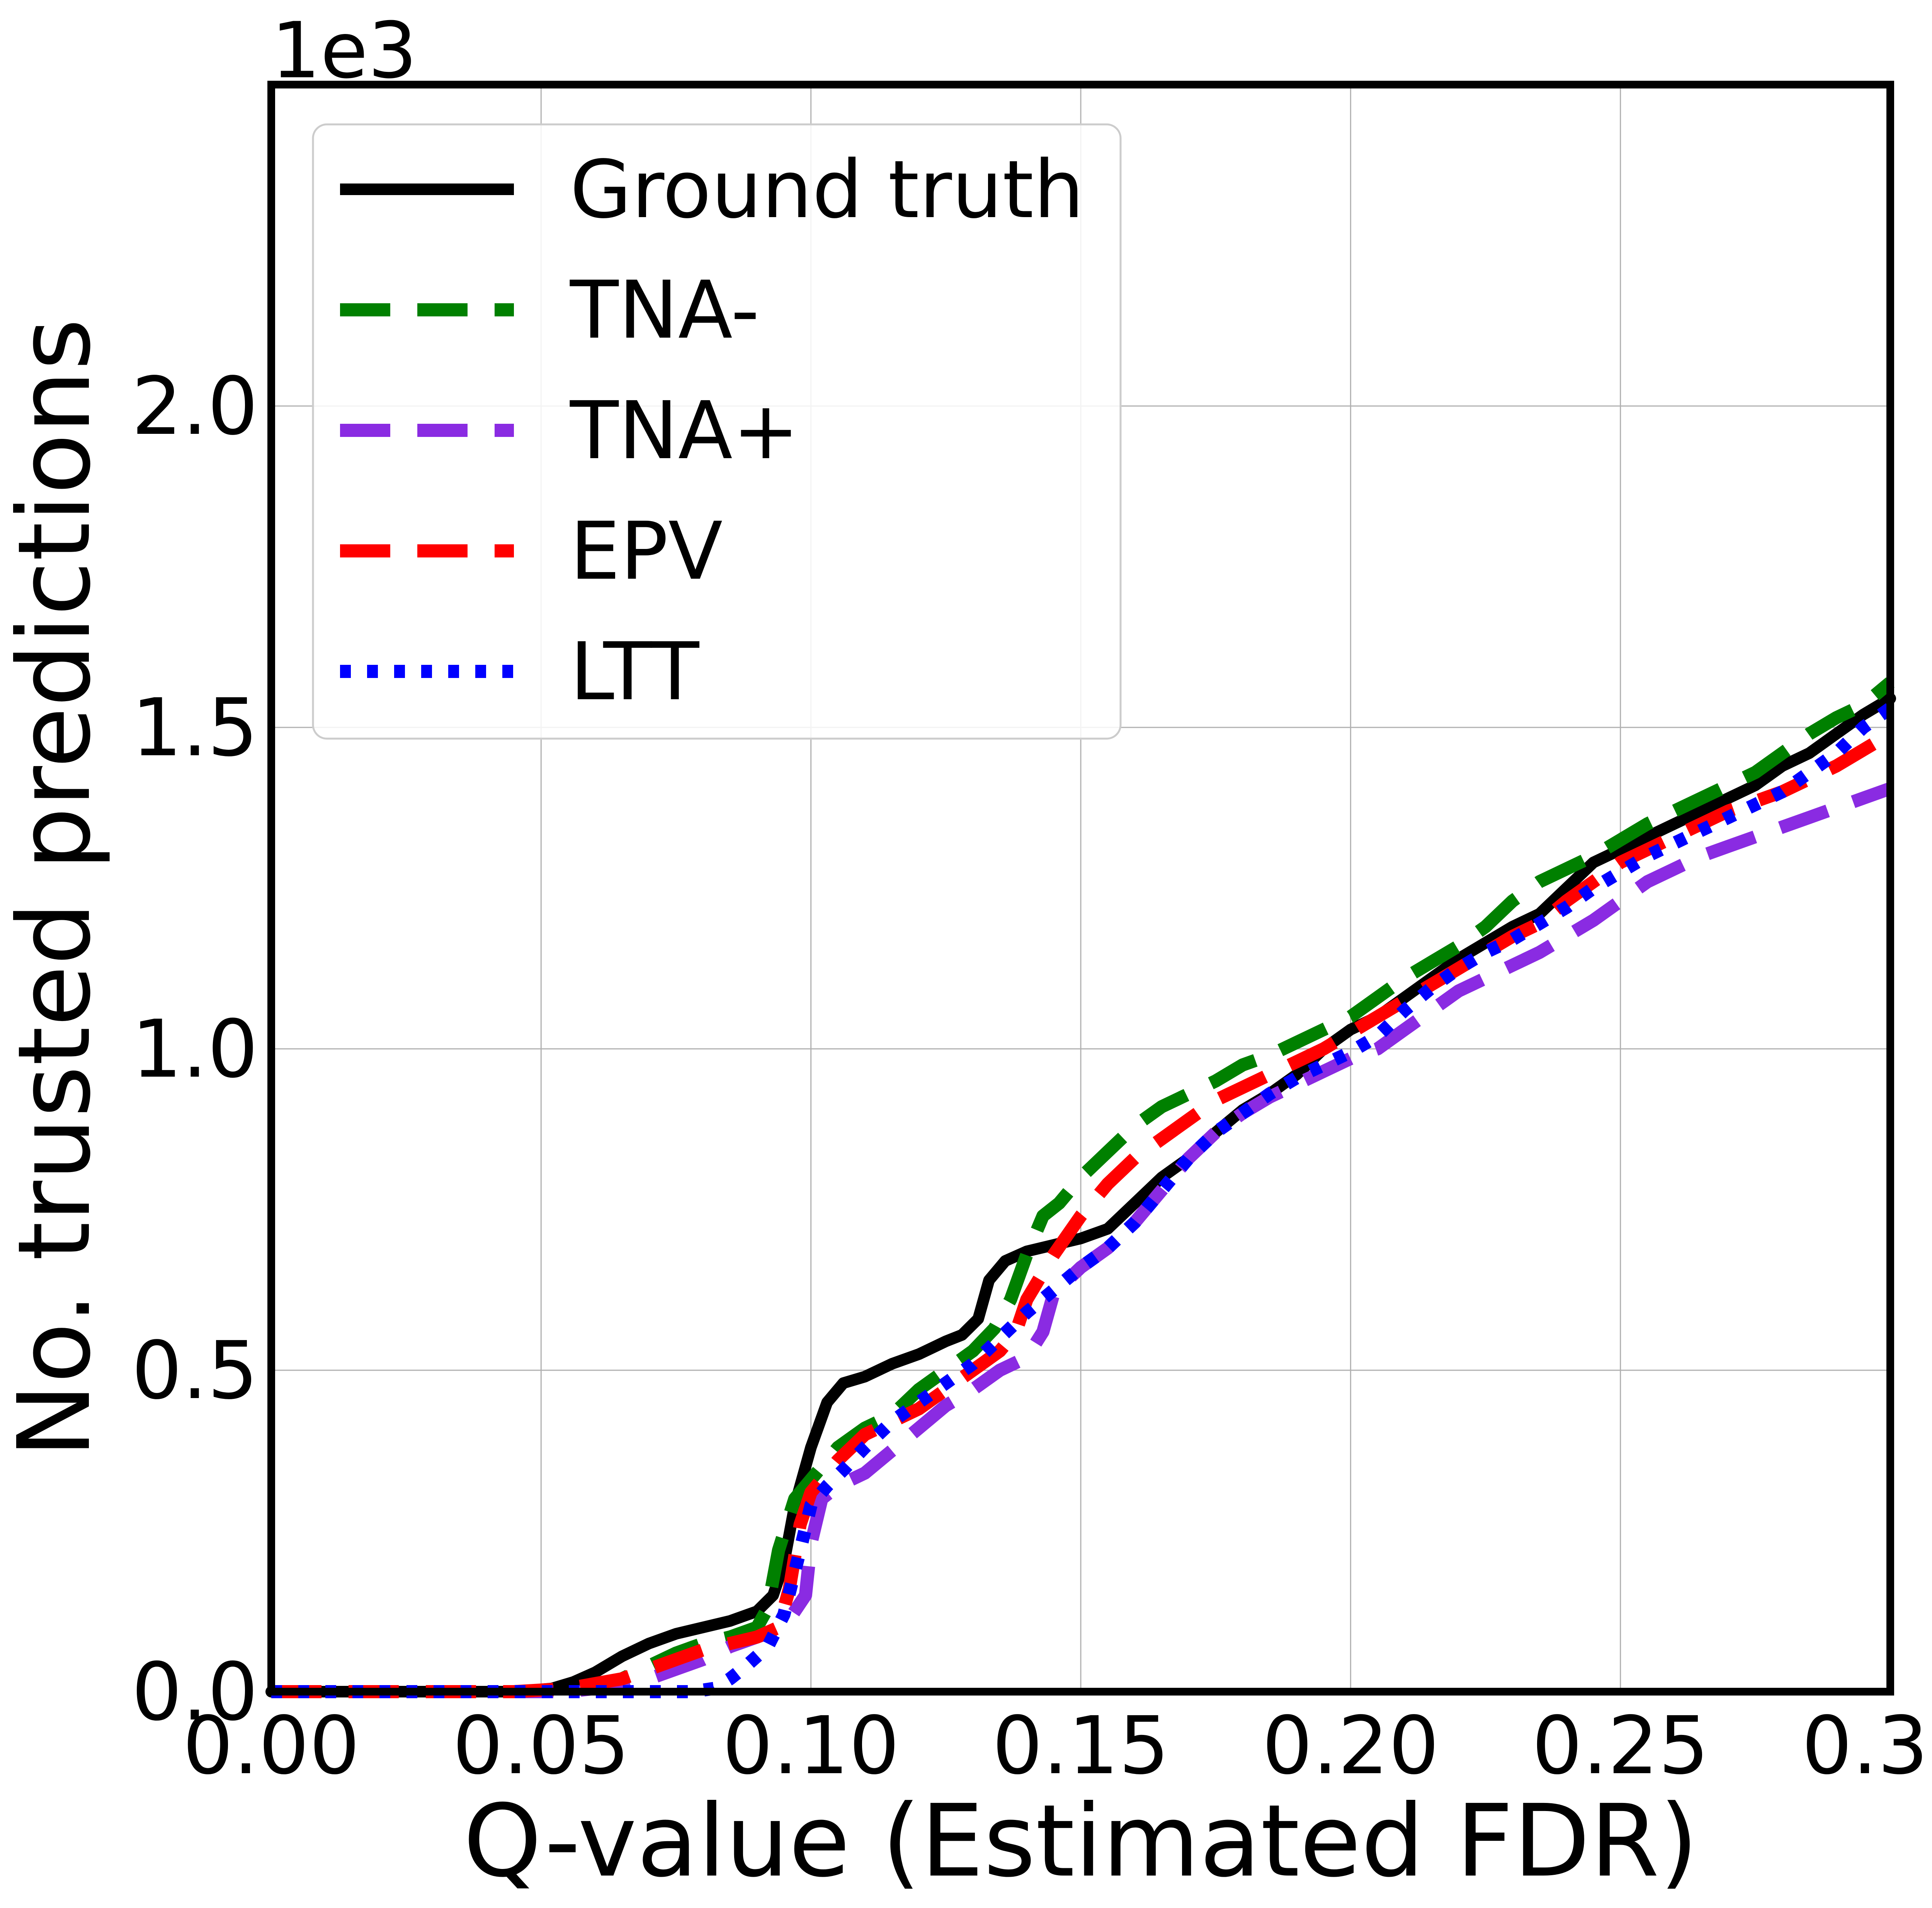 This screenshot has height=1908, width=1932. I want to click on legend-label-ltt: LTT, so click(635, 671).